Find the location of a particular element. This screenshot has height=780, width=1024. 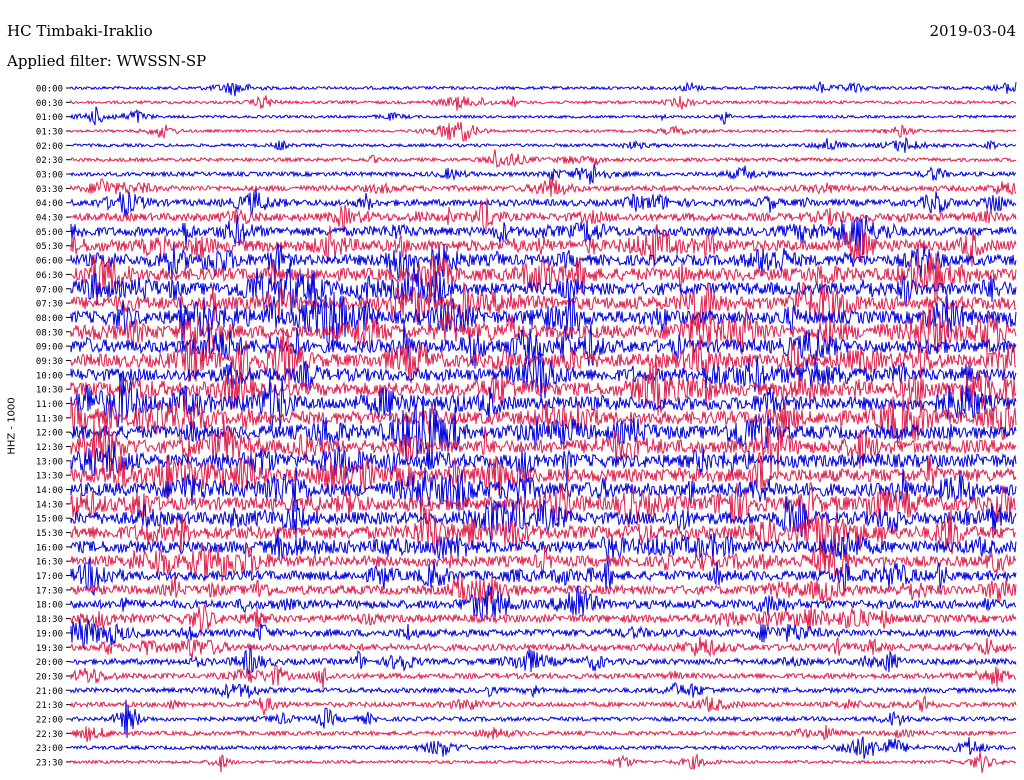

time-tick-label: 00:00 is located at coordinates (49, 90).